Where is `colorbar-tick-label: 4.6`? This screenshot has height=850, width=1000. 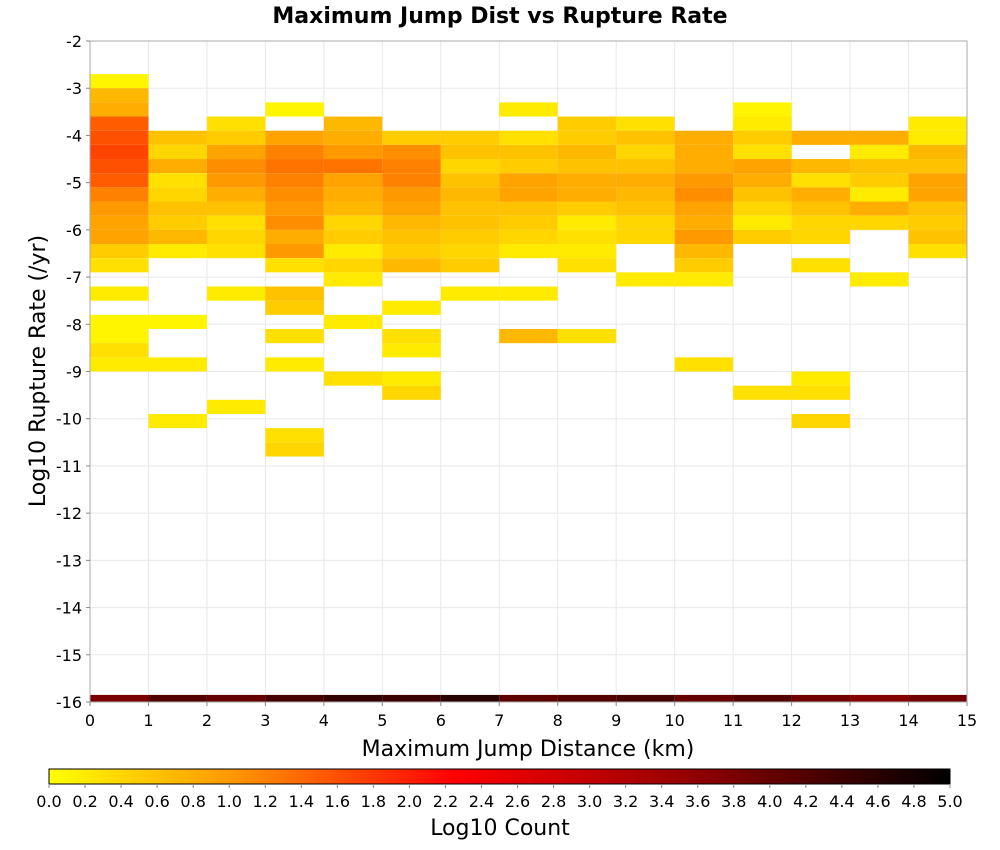
colorbar-tick-label: 4.6 is located at coordinates (877, 801).